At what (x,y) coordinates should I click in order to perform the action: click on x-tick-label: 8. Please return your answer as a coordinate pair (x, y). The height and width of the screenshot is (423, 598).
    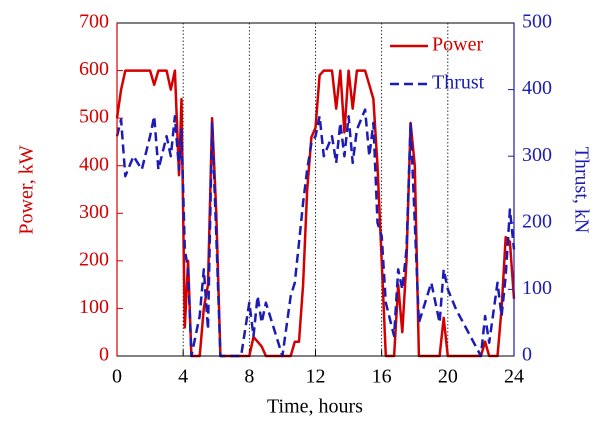
    Looking at the image, I should click on (249, 377).